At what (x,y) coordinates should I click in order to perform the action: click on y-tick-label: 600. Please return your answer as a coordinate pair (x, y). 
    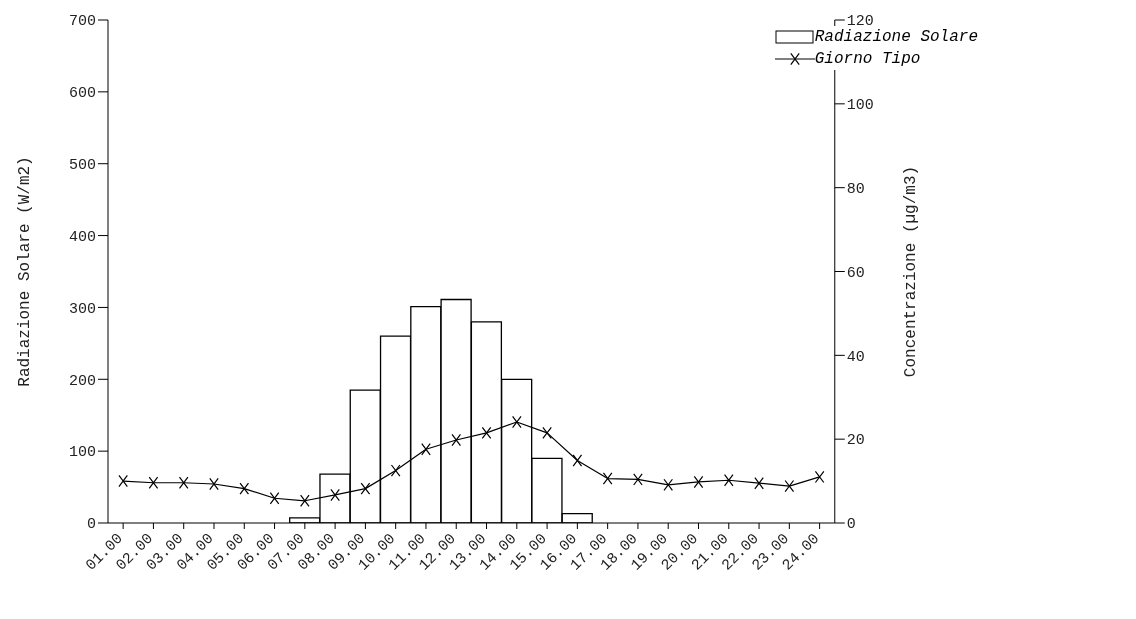
    Looking at the image, I should click on (82, 94).